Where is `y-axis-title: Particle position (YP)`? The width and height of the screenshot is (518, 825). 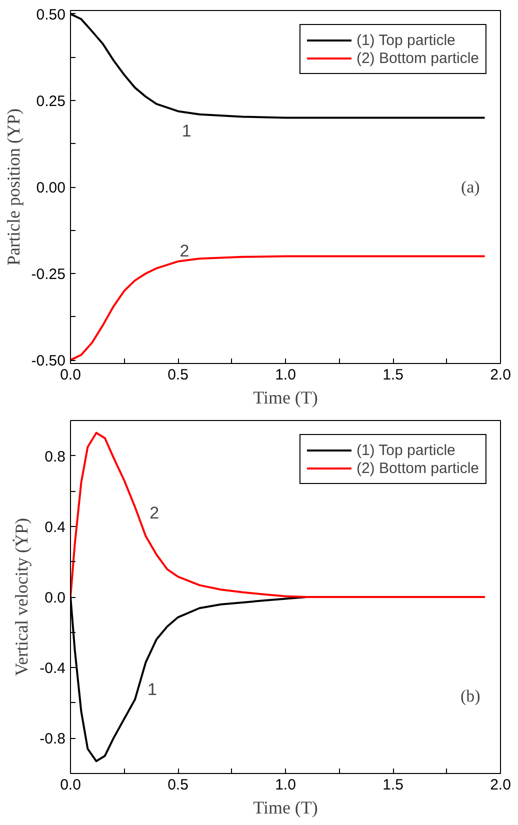
y-axis-title: Particle position (YP) is located at coordinates (13, 187).